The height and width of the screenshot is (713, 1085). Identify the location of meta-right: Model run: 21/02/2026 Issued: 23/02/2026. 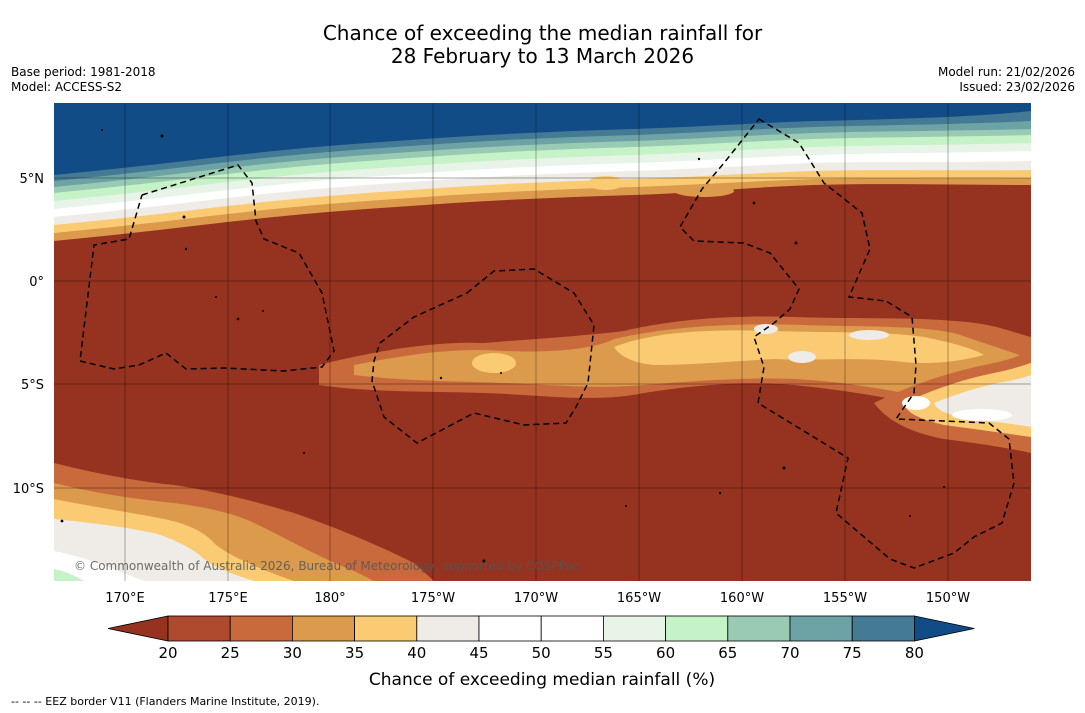
(1006, 80).